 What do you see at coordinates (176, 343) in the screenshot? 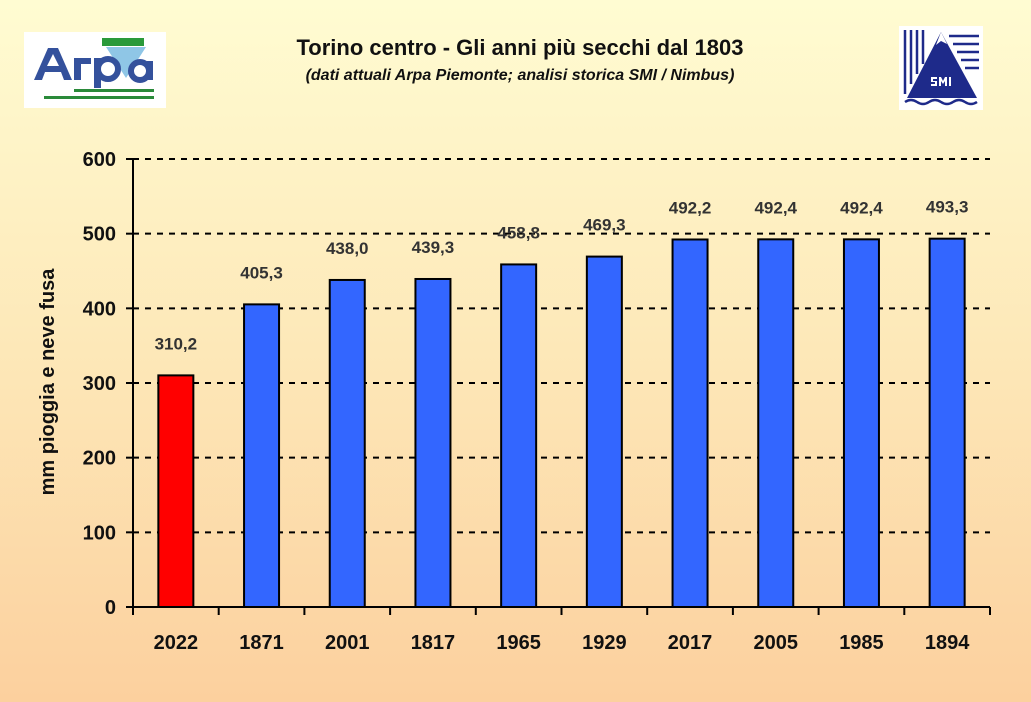
I see `data-label: 310,2` at bounding box center [176, 343].